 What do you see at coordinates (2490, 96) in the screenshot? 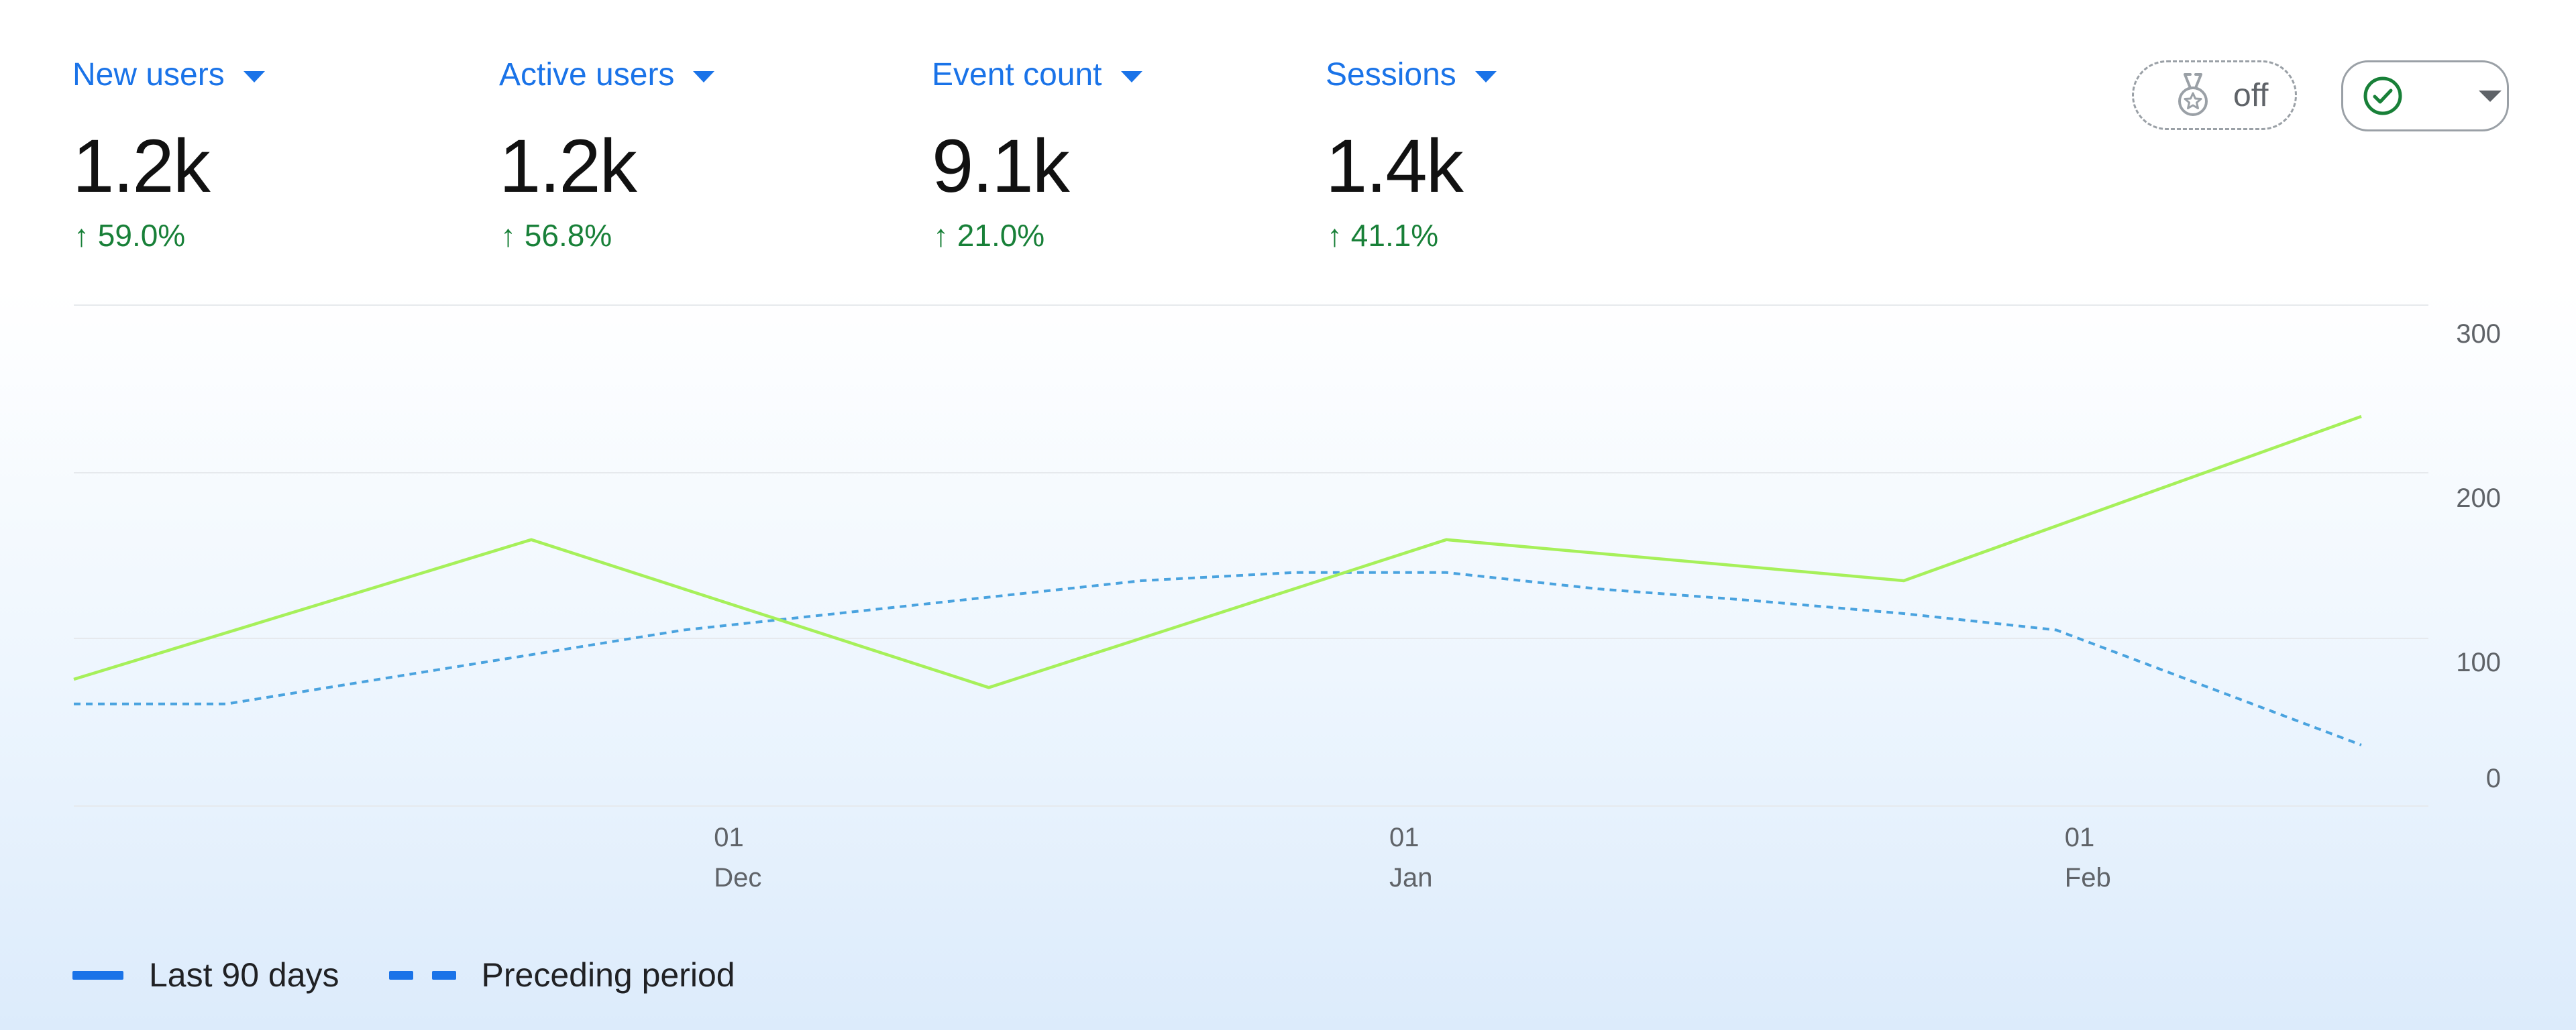
I see `chevron-down-icon` at bounding box center [2490, 96].